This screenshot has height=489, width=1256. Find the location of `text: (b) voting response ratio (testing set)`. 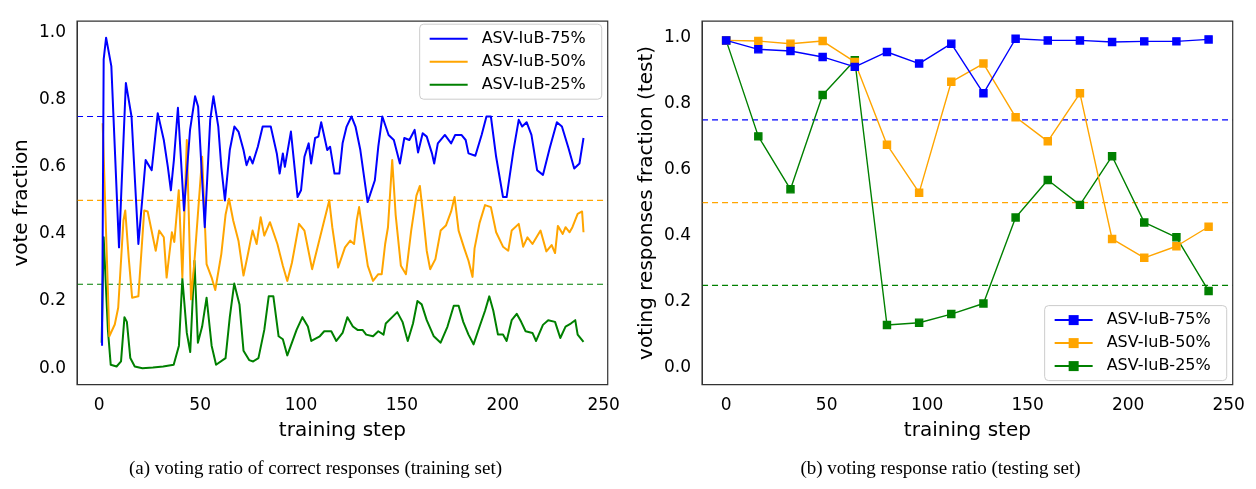

text: (b) voting response ratio (testing set) is located at coordinates (940, 468).